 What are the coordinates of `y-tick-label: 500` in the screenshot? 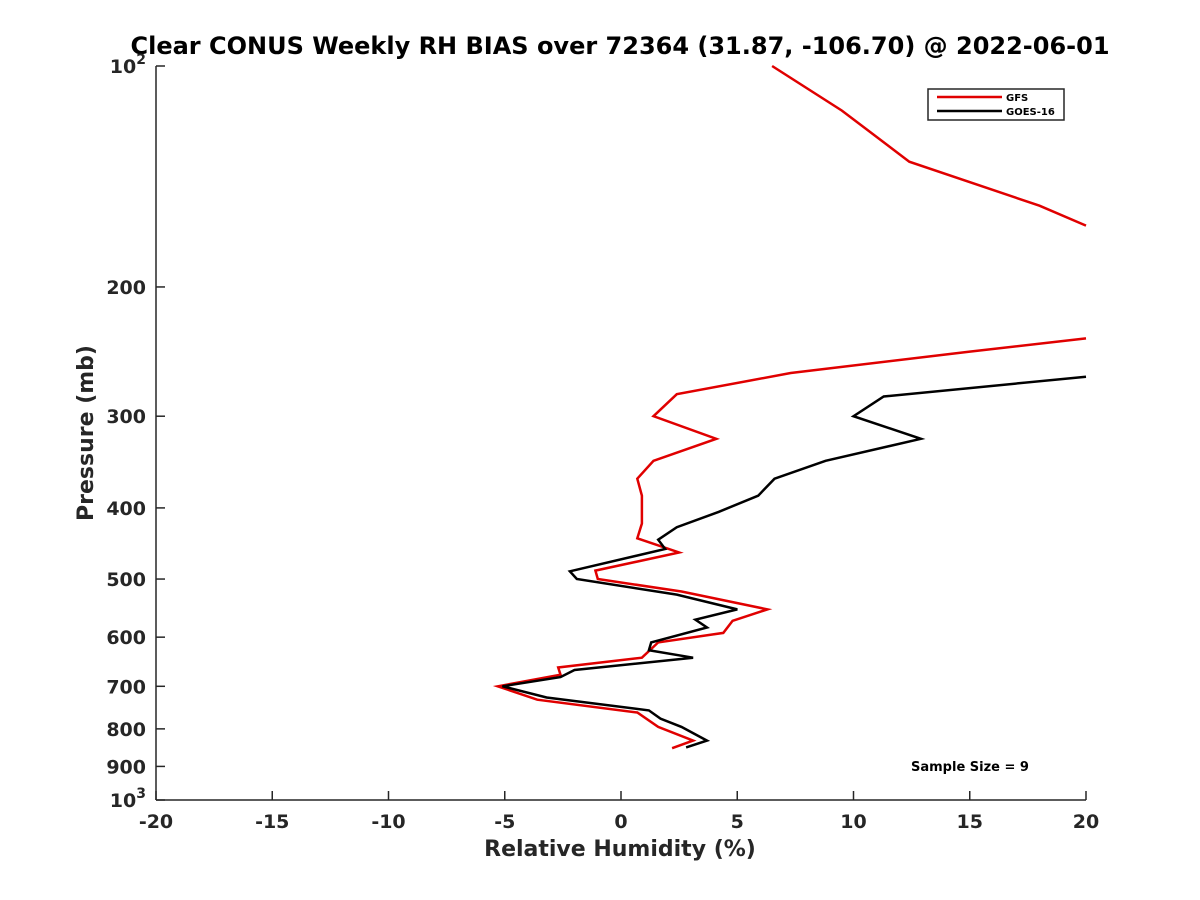 It's located at (126, 580).